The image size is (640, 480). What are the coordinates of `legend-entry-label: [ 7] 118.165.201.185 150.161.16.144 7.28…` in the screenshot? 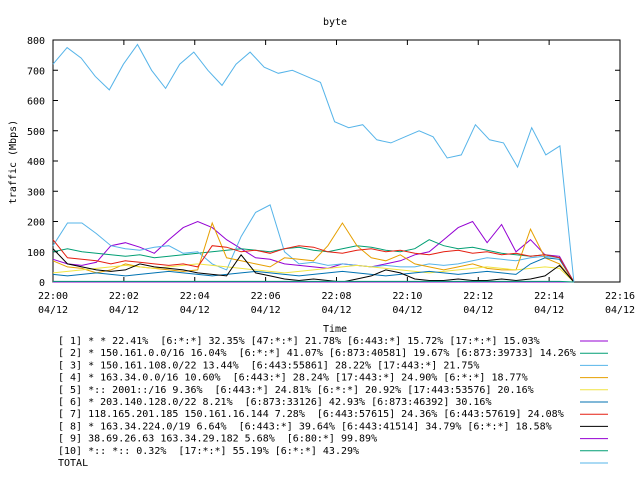 It's located at (311, 414).